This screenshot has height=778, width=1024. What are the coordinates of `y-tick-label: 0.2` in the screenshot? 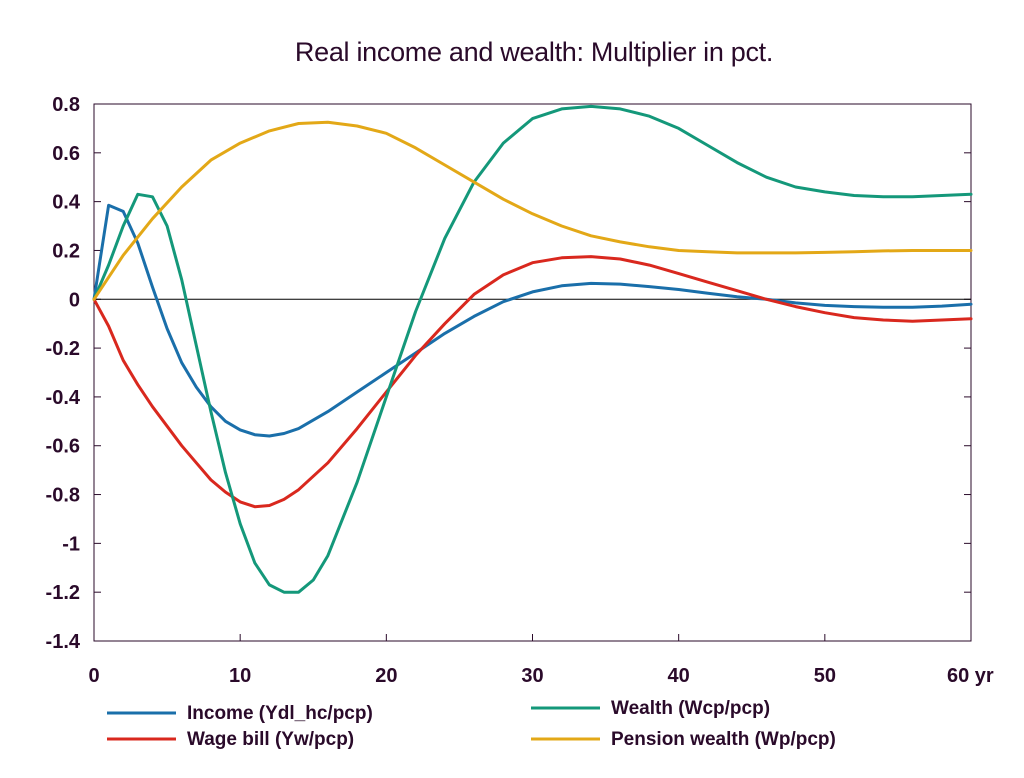 It's located at (66, 251).